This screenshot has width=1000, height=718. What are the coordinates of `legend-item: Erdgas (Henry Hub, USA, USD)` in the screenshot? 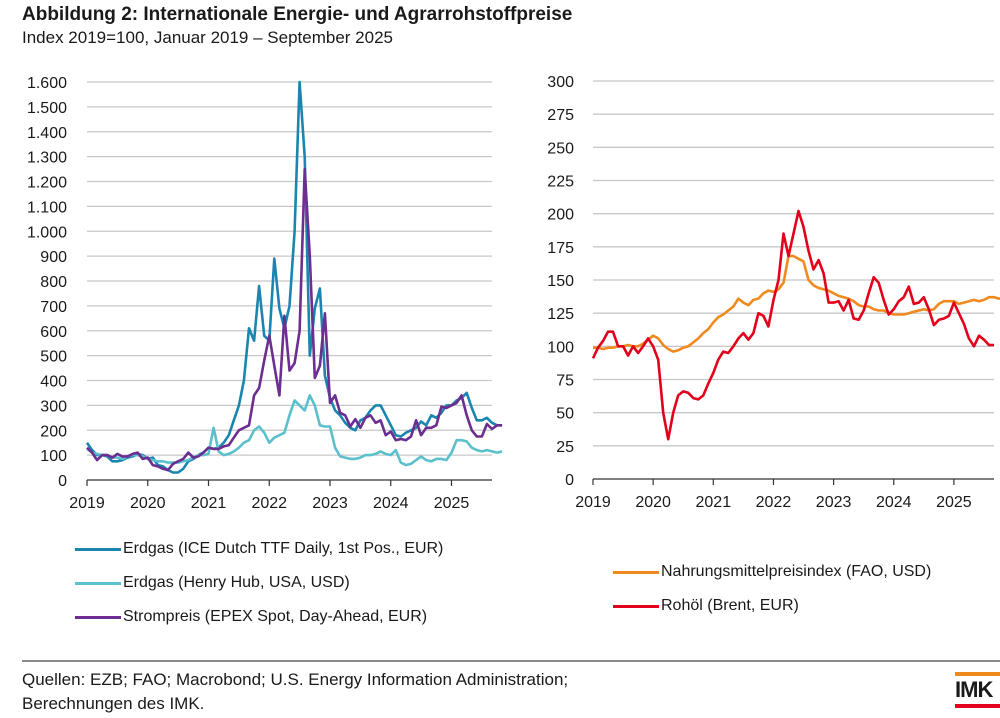 It's located at (259, 583).